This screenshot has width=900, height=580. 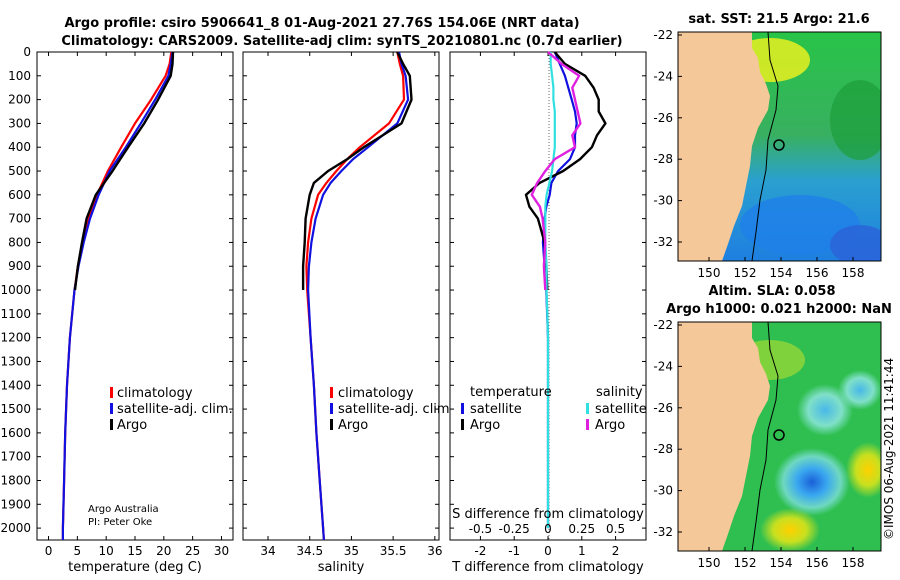 What do you see at coordinates (480, 529) in the screenshot?
I see `s-tick-label: -0.5` at bounding box center [480, 529].